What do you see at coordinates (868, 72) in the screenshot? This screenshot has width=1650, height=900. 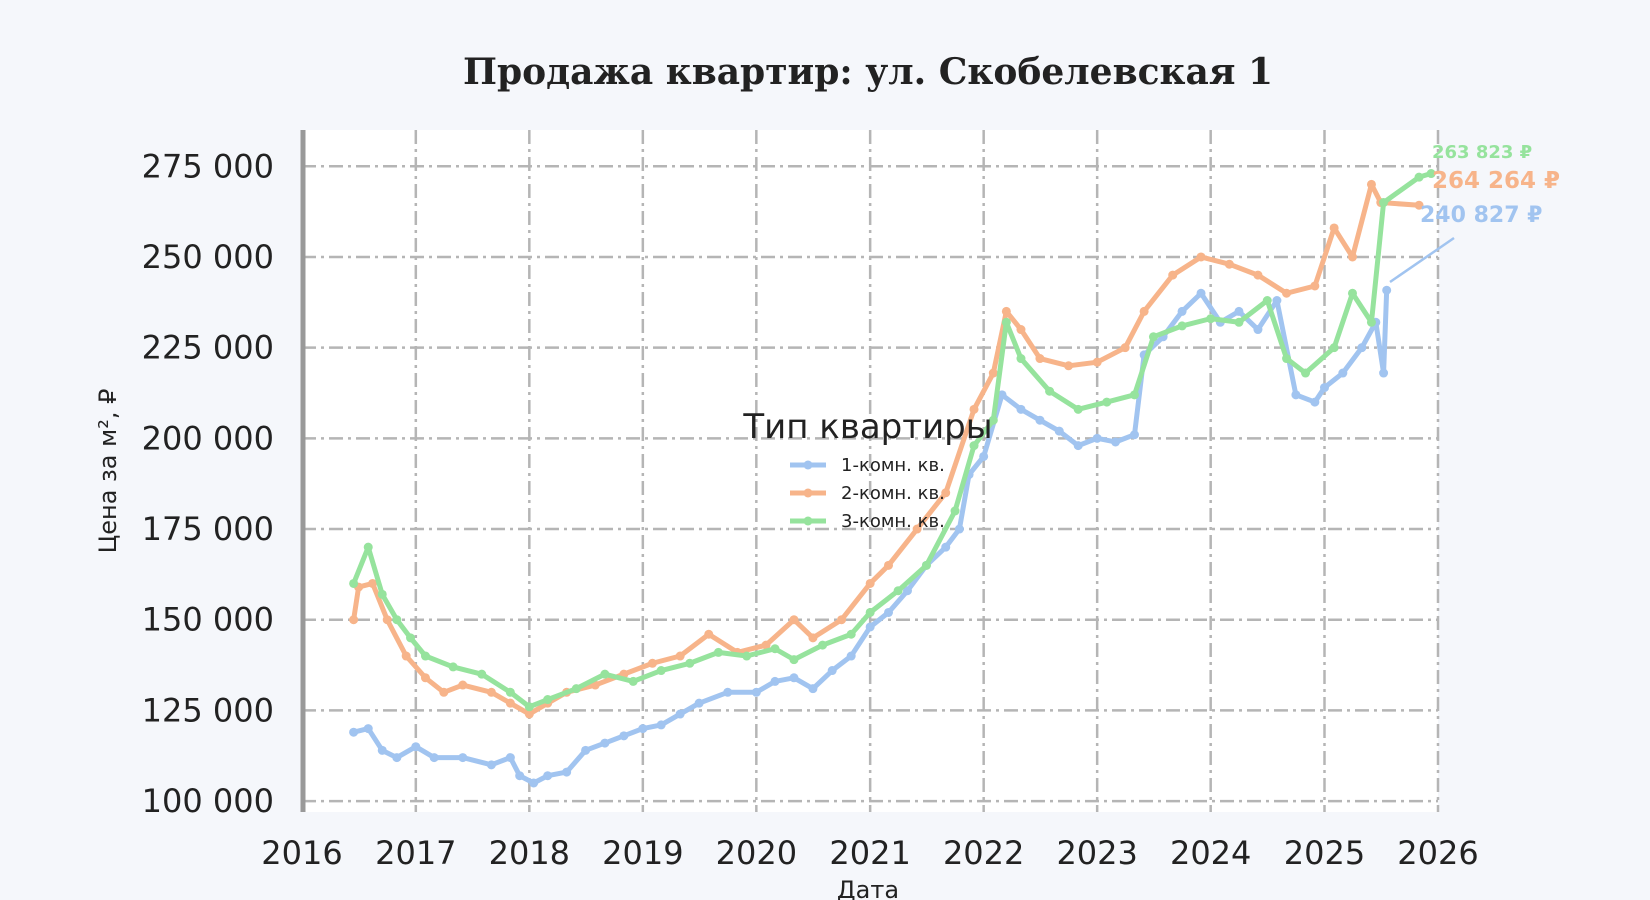 I see `chart-title: Продажа квартир: ул. Скобелевская 1` at bounding box center [868, 72].